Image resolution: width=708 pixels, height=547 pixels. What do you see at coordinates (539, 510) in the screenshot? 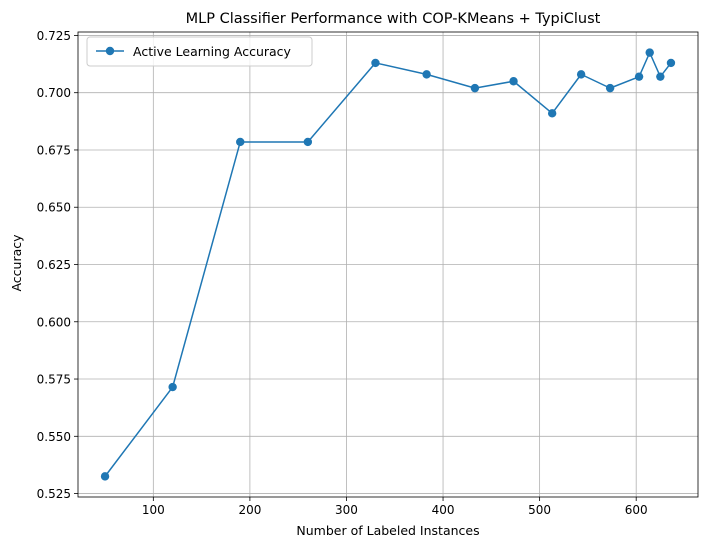
I see `x-tick-label: 500` at bounding box center [539, 510].